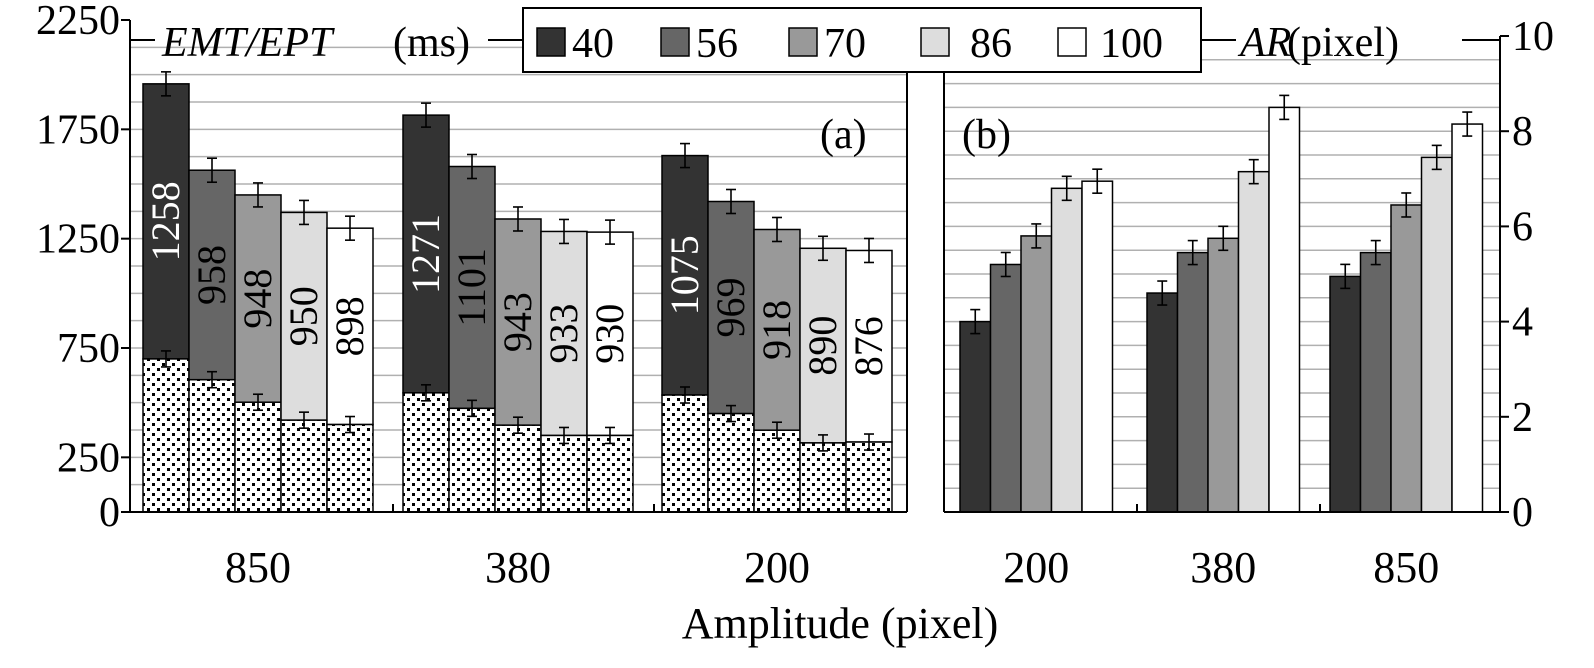 The height and width of the screenshot is (668, 1594). Describe the element at coordinates (822, 346) in the screenshot. I see `bar-label-86-200: 890` at that location.